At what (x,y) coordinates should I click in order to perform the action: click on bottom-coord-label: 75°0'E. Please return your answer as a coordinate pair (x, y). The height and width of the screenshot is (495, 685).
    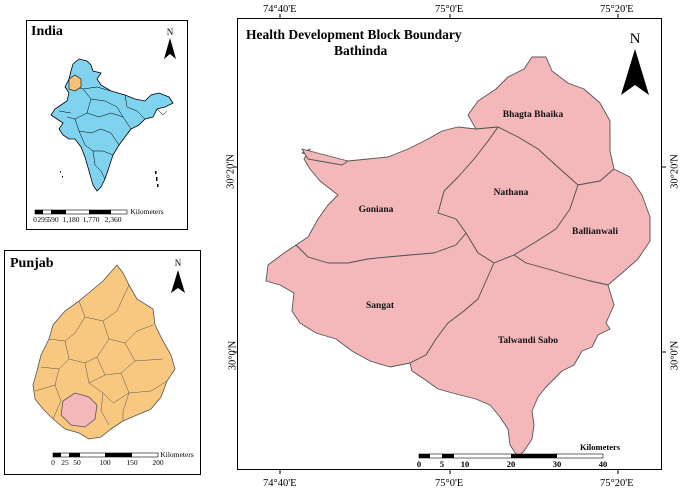
    Looking at the image, I should click on (449, 483).